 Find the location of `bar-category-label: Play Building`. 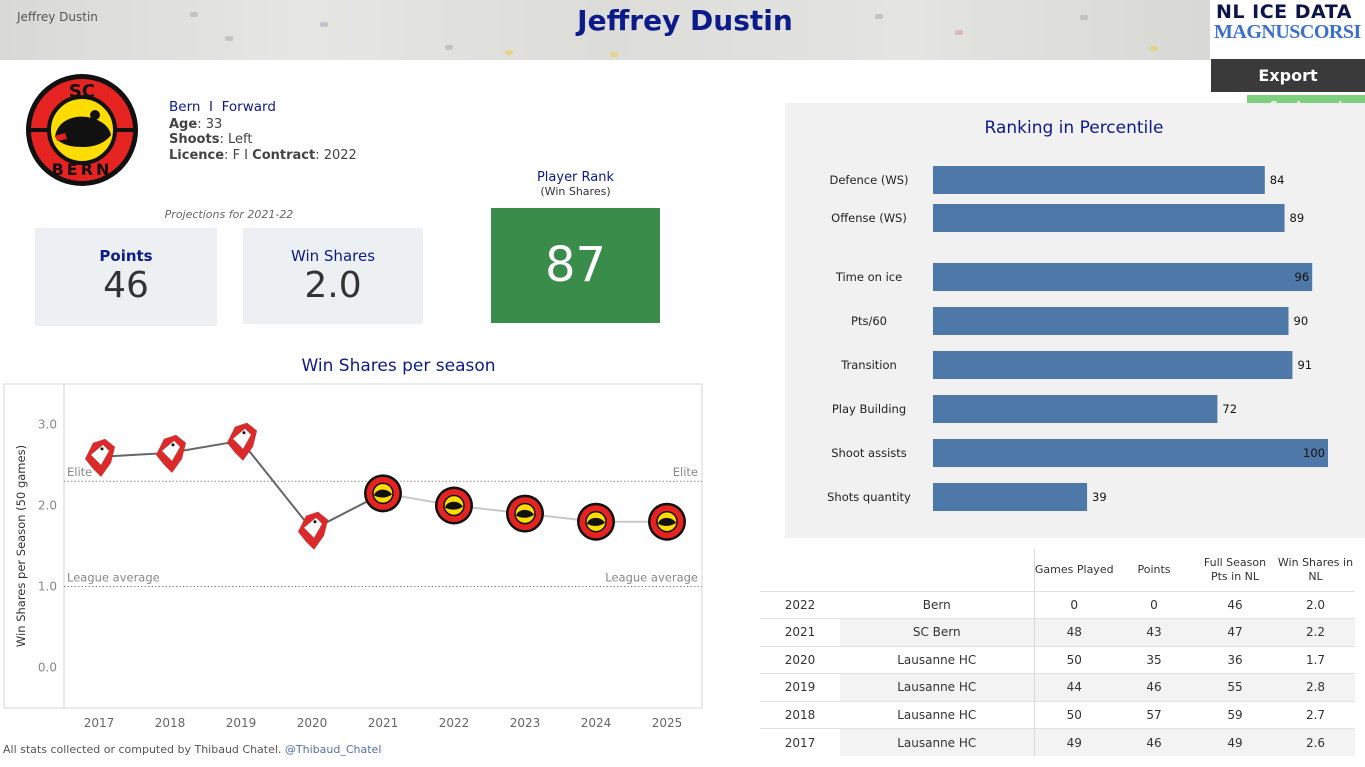

bar-category-label: Play Building is located at coordinates (869, 409).